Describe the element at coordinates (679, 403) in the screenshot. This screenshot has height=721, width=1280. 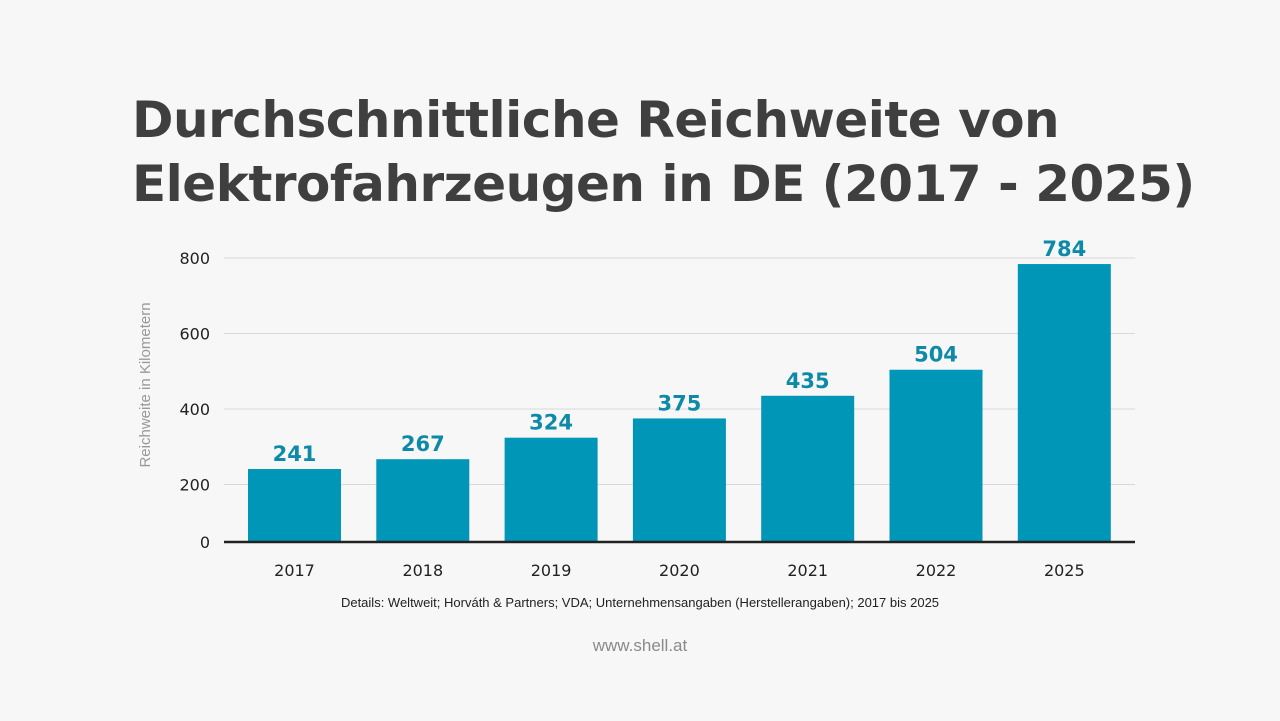
I see `data-label: 375` at that location.